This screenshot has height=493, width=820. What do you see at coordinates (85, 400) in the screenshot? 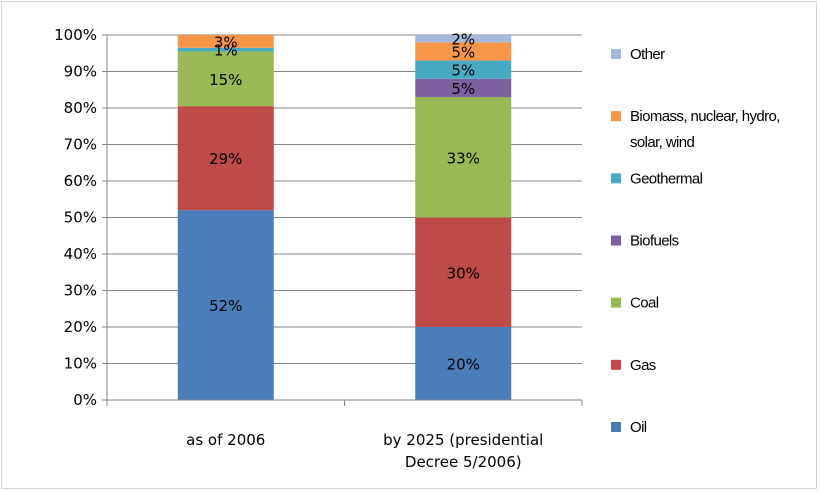
I see `y-tick-label: 0%` at bounding box center [85, 400].